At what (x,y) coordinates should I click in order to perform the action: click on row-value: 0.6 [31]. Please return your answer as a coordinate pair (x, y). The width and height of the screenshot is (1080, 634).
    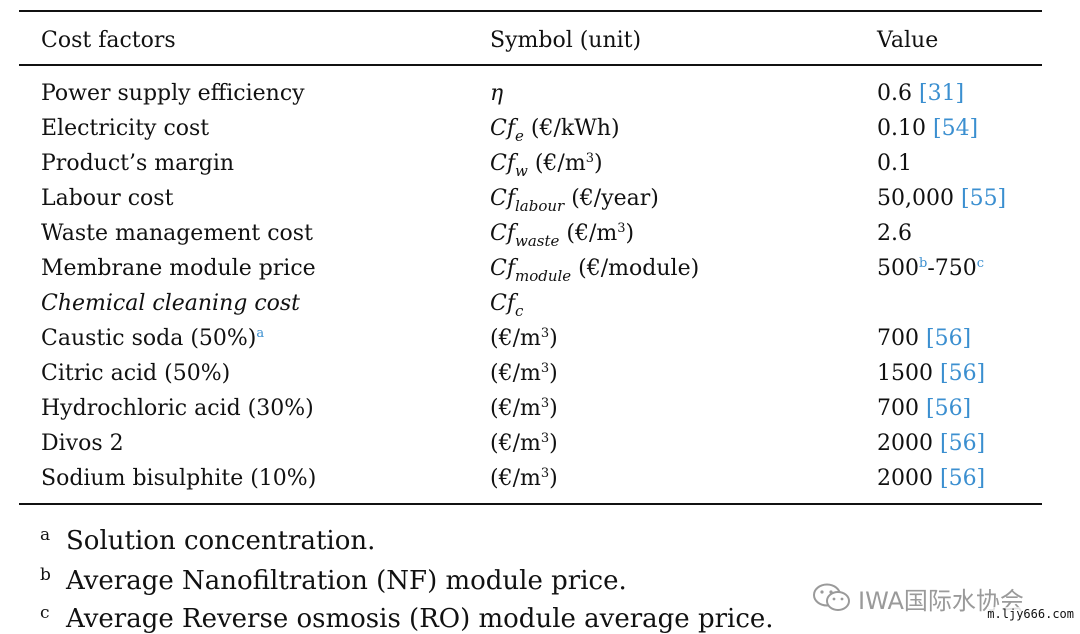
    Looking at the image, I should click on (921, 93).